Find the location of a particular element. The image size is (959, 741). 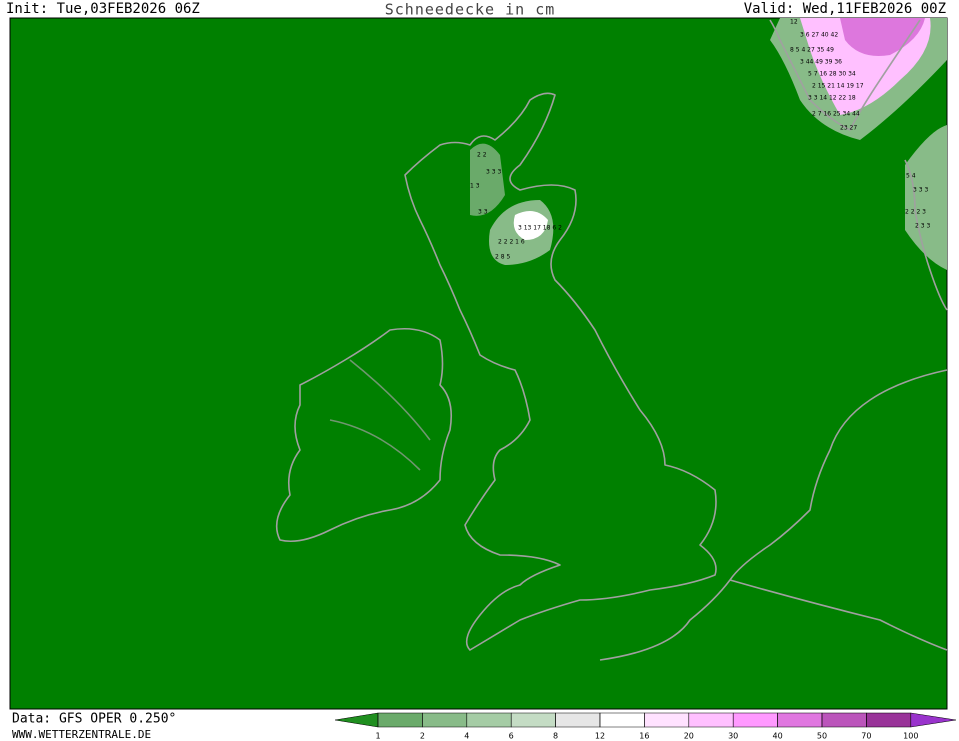

snow-depth-label: 3 3 is located at coordinates (483, 212).